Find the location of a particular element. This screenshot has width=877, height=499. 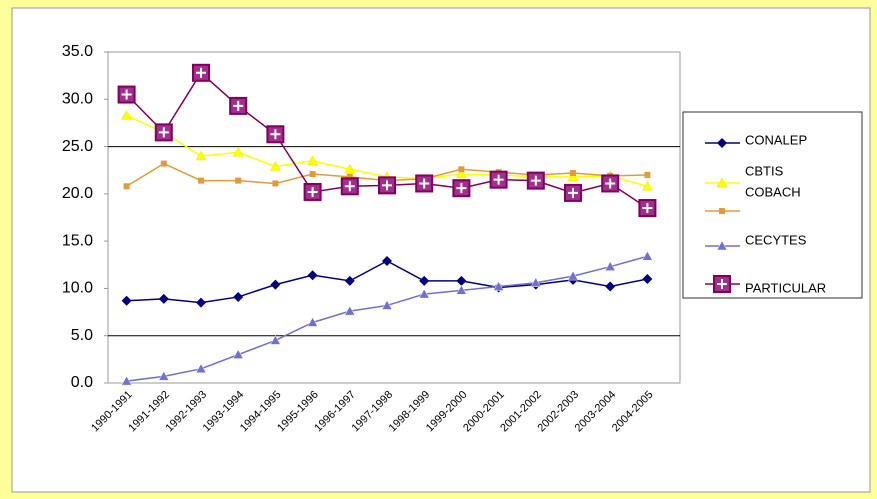

y-tick-label: 10.0 is located at coordinates (77, 288).